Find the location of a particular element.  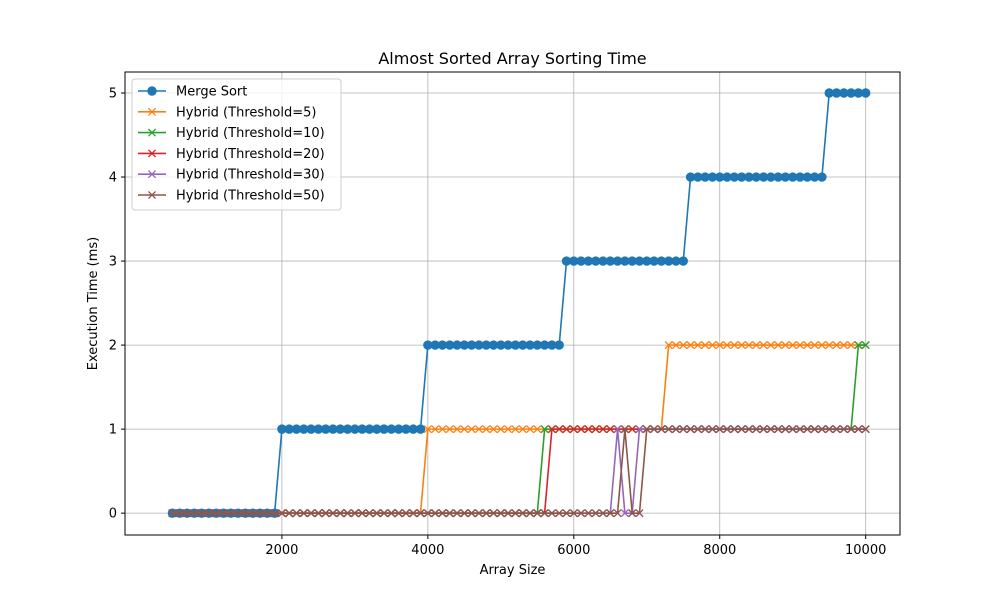

legend-item: Hybrid (Threshold=30) is located at coordinates (231, 175).